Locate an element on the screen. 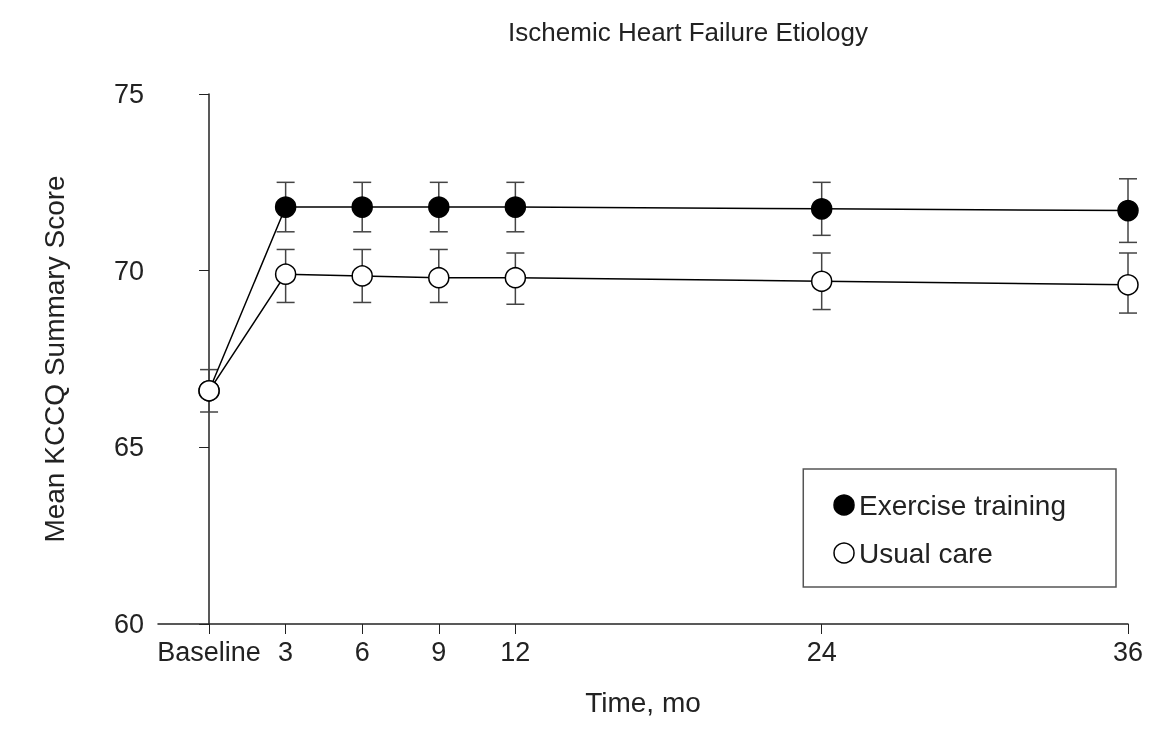 The height and width of the screenshot is (743, 1174). y-tick-label: 65 is located at coordinates (128, 447).